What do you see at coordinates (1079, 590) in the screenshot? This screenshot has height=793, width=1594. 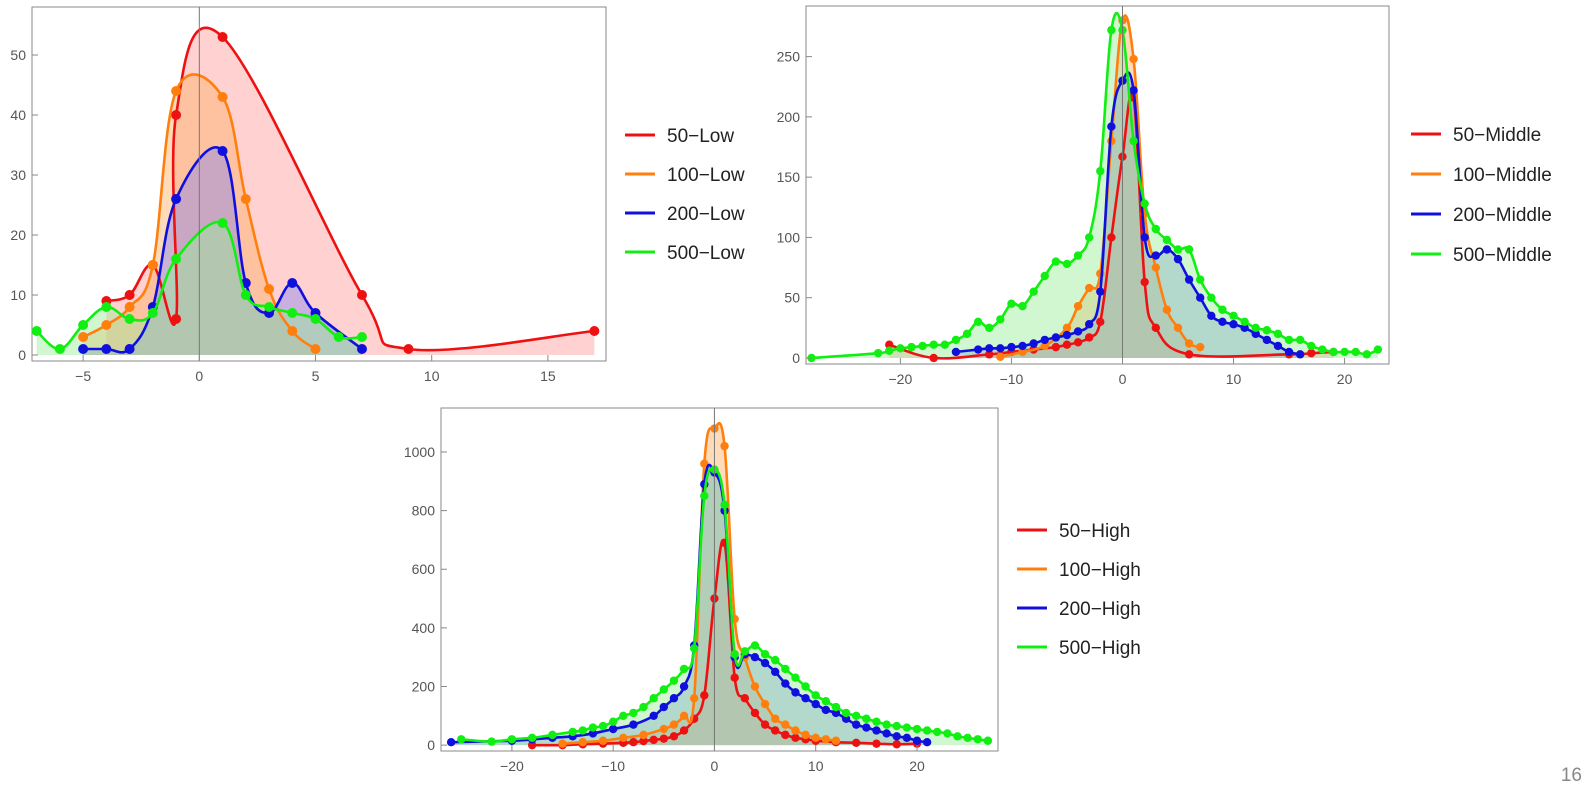 I see `legend: 50−High 100−High 200−High 500−High` at bounding box center [1079, 590].